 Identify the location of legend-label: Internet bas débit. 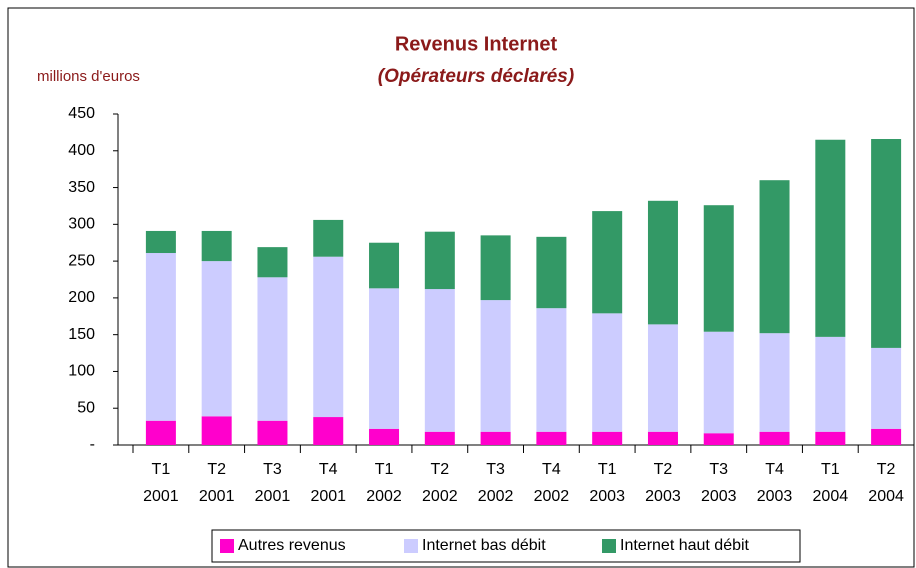
(484, 545).